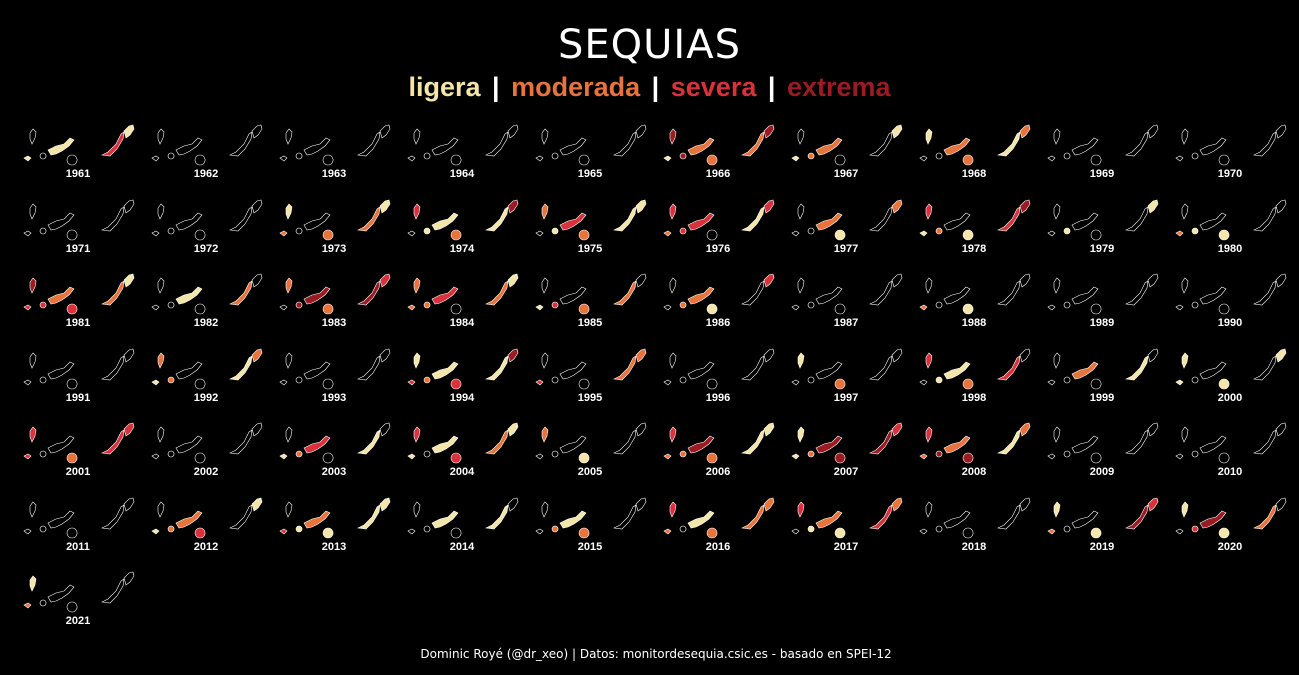 This screenshot has height=675, width=1299. What do you see at coordinates (724, 457) in the screenshot?
I see `year-panel-2006: 2006` at bounding box center [724, 457].